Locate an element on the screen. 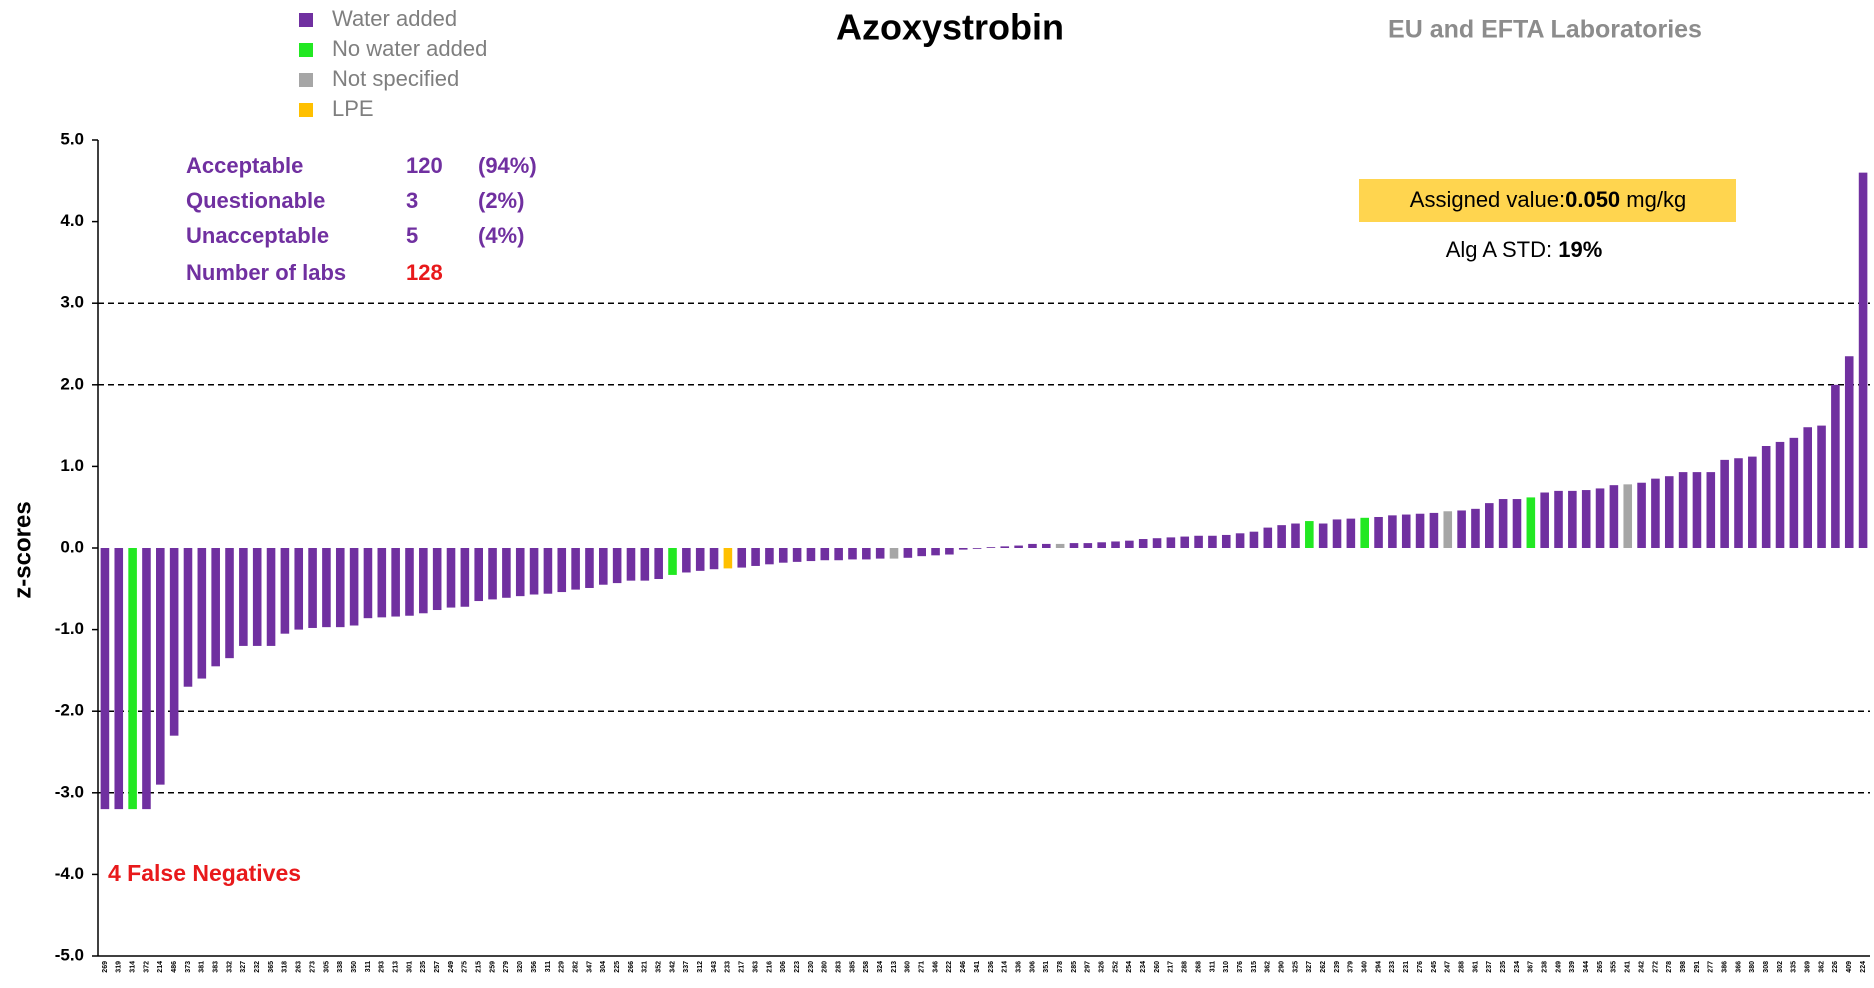  x-tick-label: 385 is located at coordinates (852, 967).